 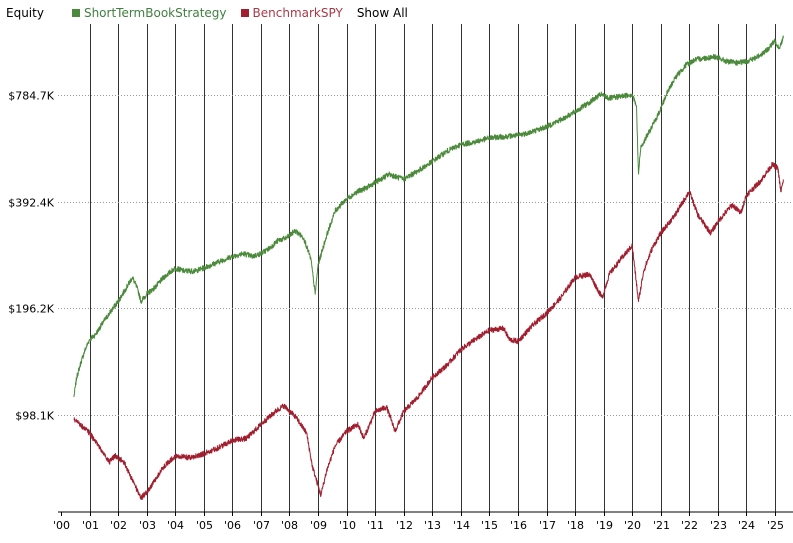 What do you see at coordinates (155, 13) in the screenshot?
I see `legend-label-strategy: ShortTermBookStrategy` at bounding box center [155, 13].